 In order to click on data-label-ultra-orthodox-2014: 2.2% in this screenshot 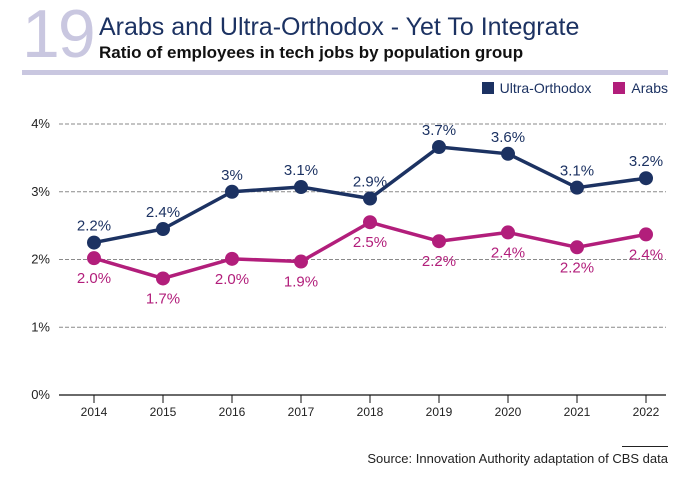, I will do `click(94, 226)`.